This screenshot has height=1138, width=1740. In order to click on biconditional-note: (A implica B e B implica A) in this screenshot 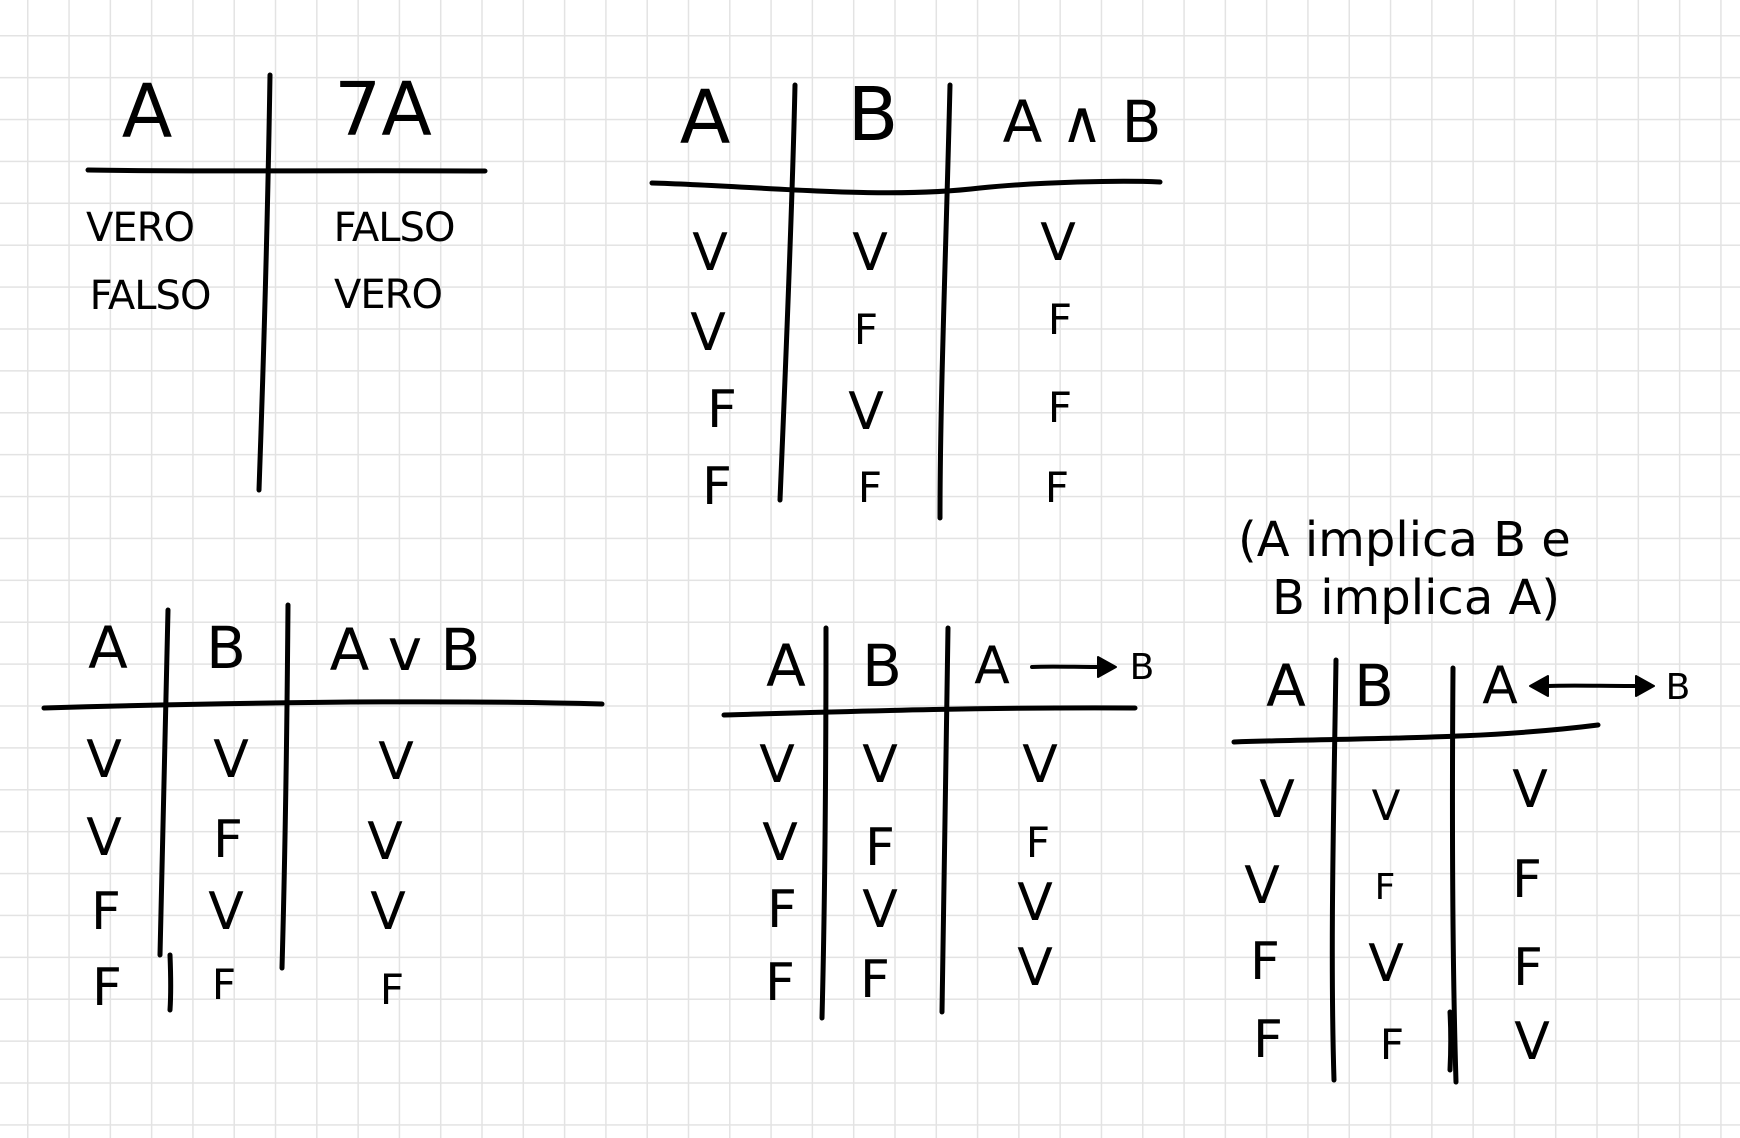, I will do `click(1404, 569)`.